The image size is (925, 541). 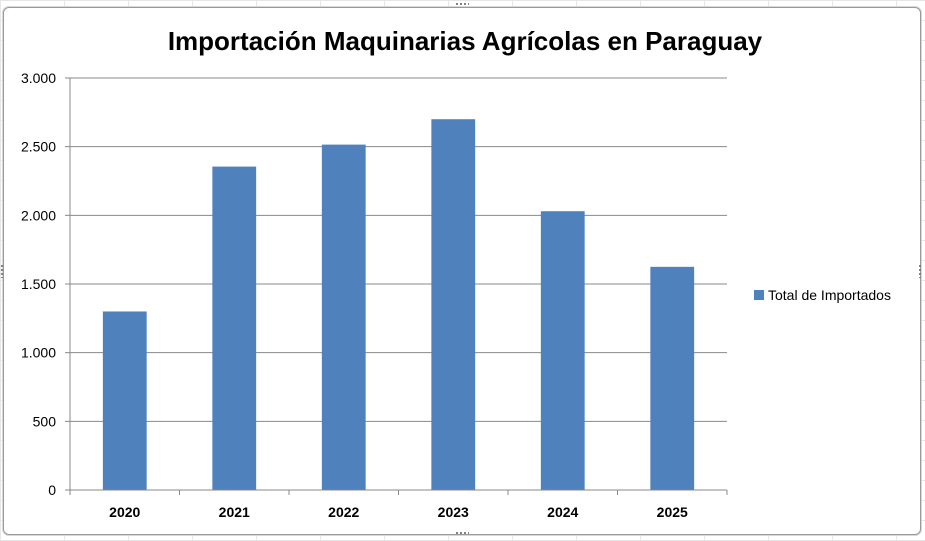 What do you see at coordinates (234, 512) in the screenshot?
I see `x-axis-tick-label: 2021` at bounding box center [234, 512].